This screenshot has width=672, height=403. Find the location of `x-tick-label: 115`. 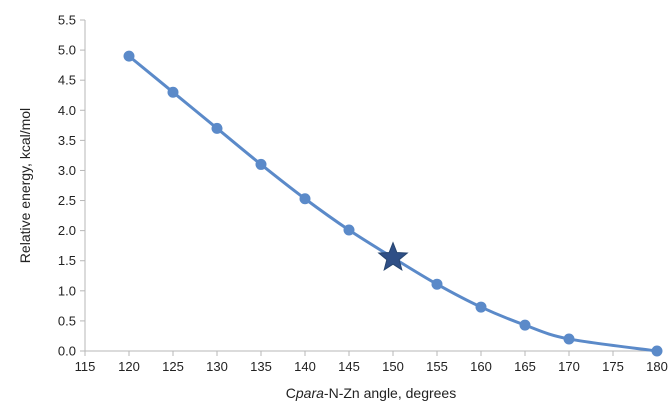

x-tick-label: 115 is located at coordinates (85, 366).